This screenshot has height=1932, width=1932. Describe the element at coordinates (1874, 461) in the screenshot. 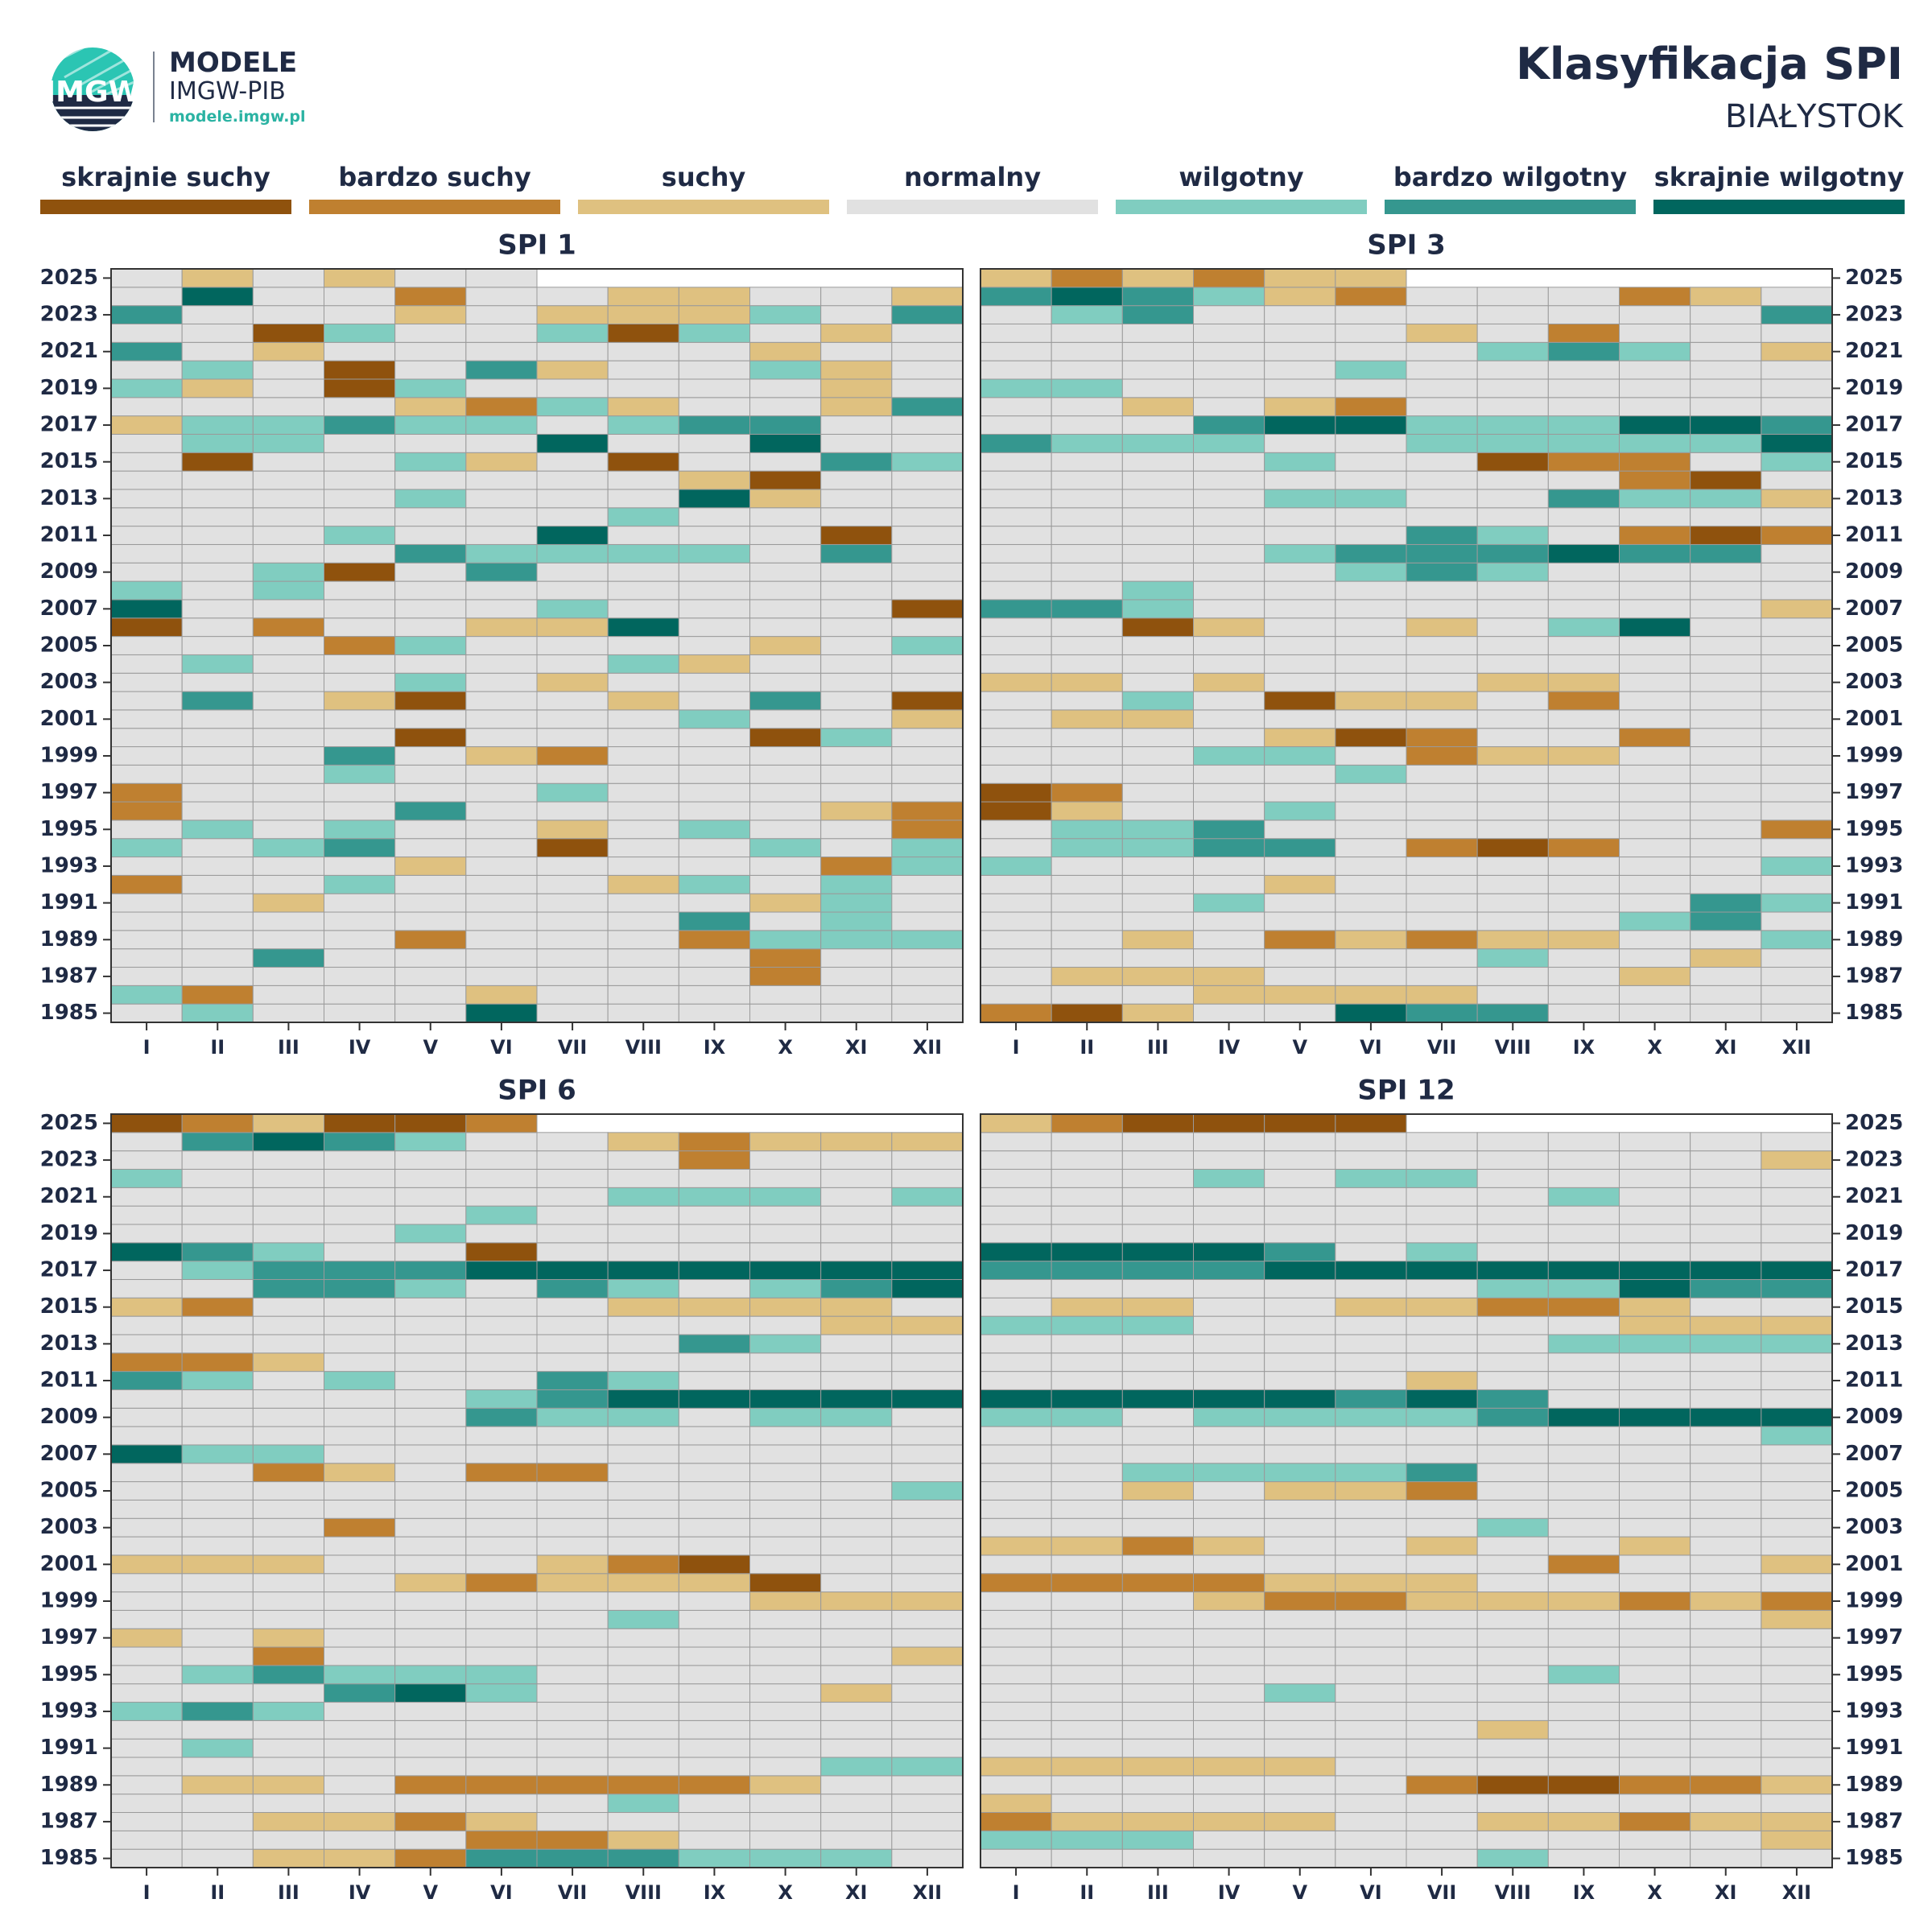

I see `y-tick-label: 2015` at that location.